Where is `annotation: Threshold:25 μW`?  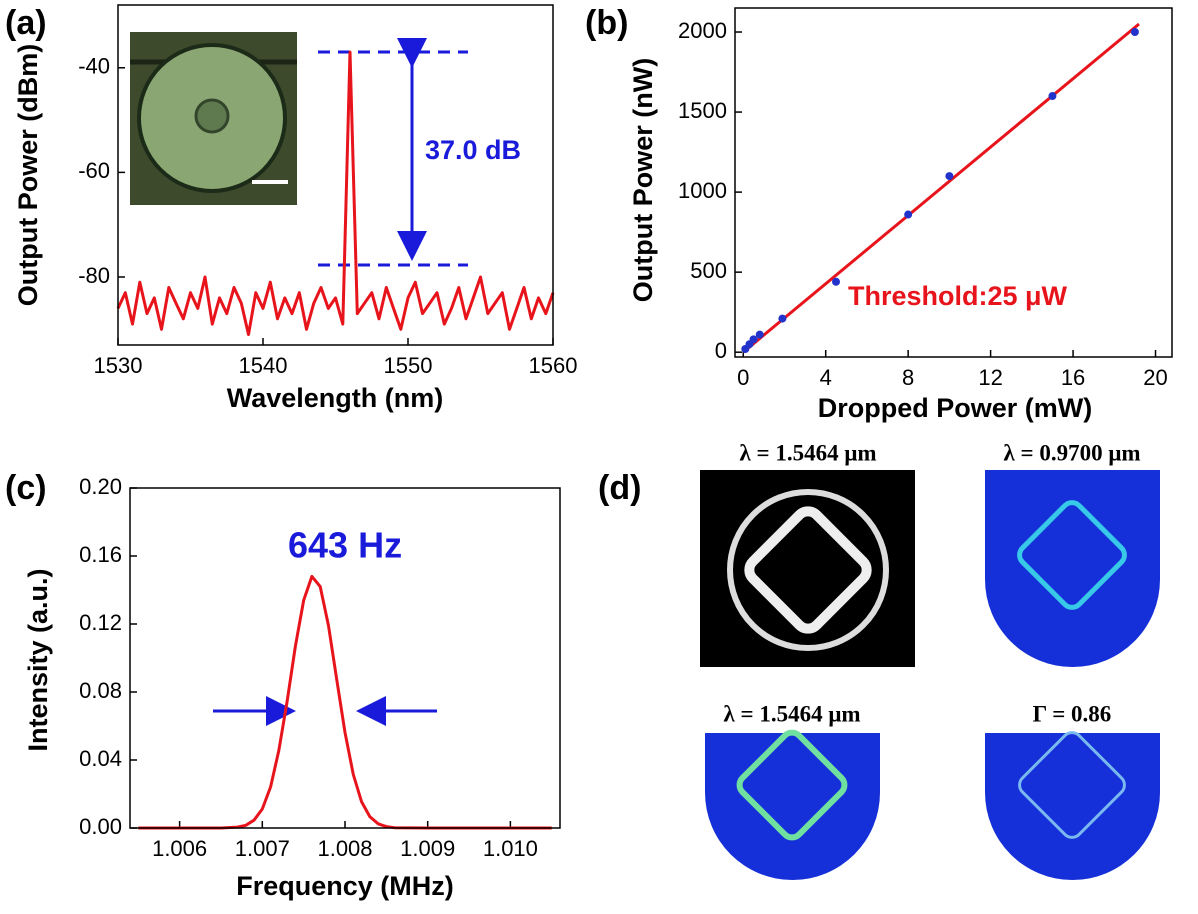 annotation: Threshold:25 μW is located at coordinates (958, 296).